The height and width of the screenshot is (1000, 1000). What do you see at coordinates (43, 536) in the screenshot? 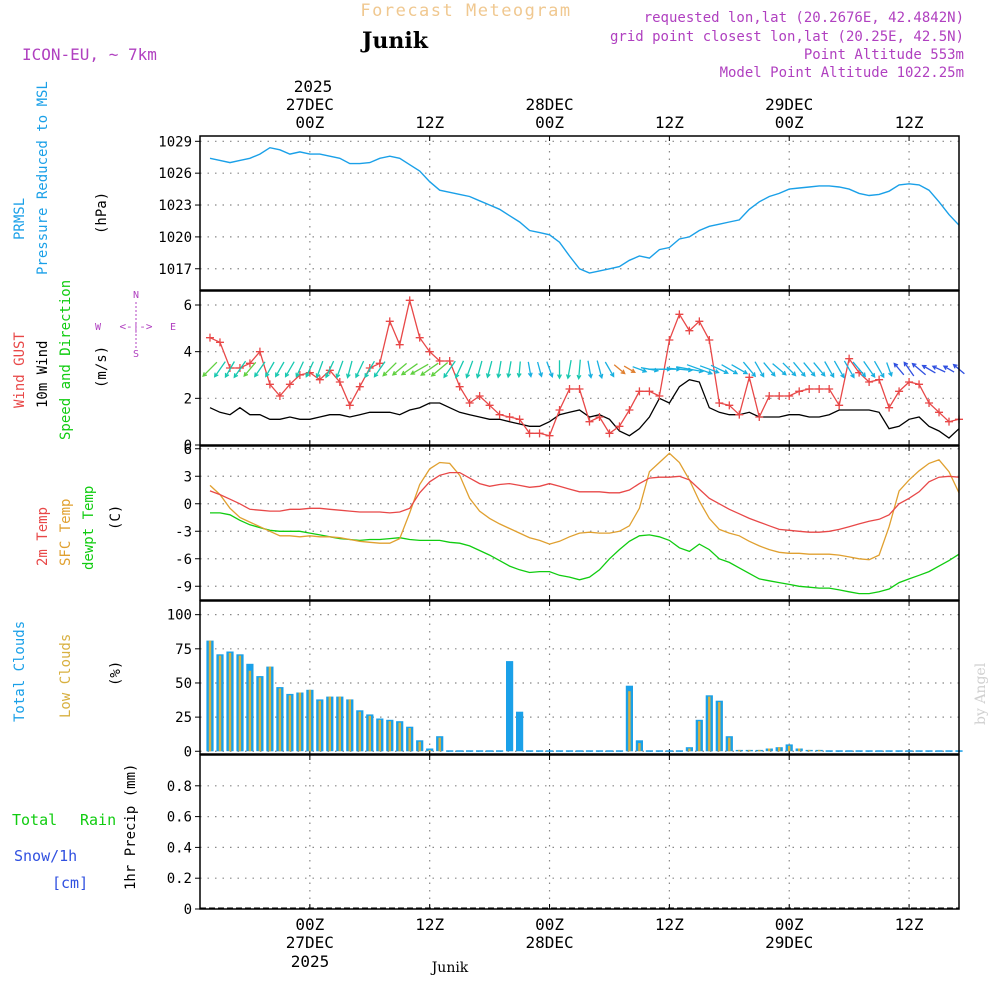
I see `temp-label: 2m Temp` at bounding box center [43, 536].